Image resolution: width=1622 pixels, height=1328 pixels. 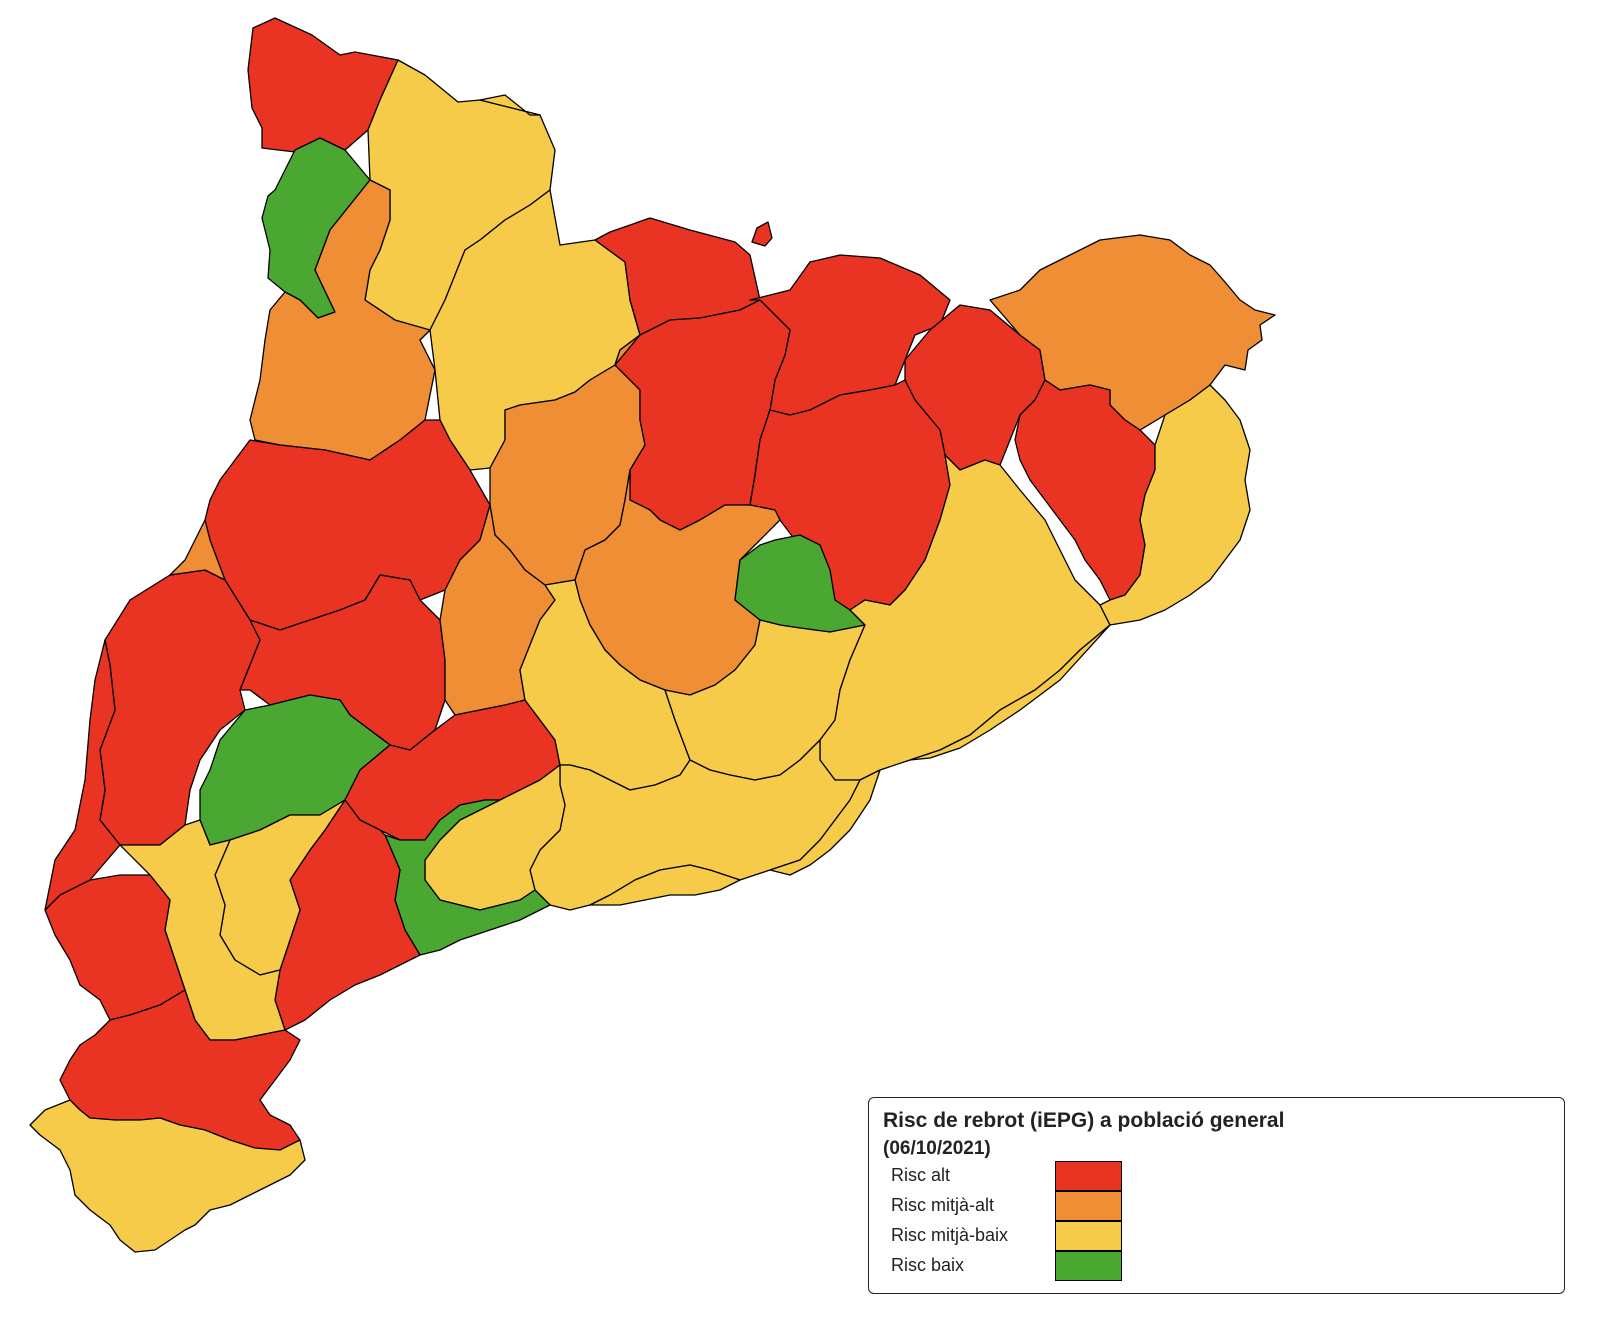 What do you see at coordinates (1088, 1206) in the screenshot?
I see `legend-swatch-risc-mitja-alt` at bounding box center [1088, 1206].